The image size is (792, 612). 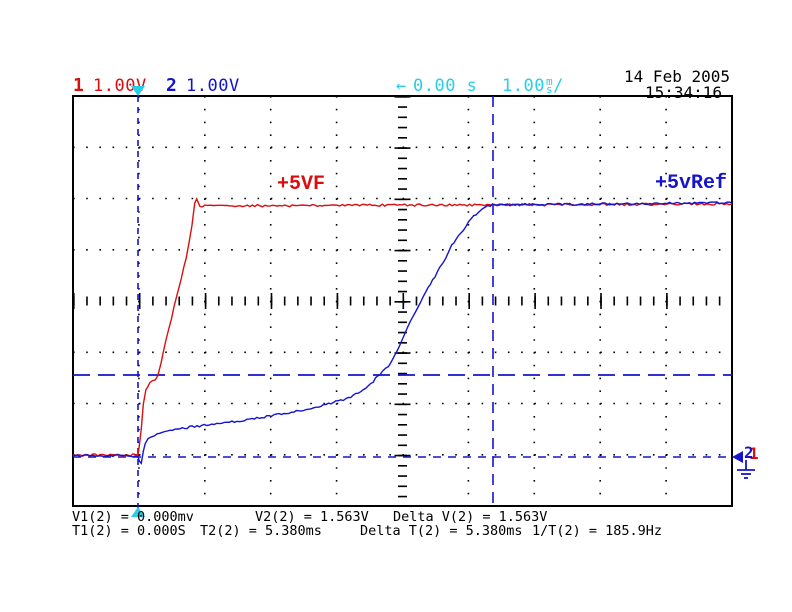 I want to click on channel-1-number: 1, so click(x=79, y=85).